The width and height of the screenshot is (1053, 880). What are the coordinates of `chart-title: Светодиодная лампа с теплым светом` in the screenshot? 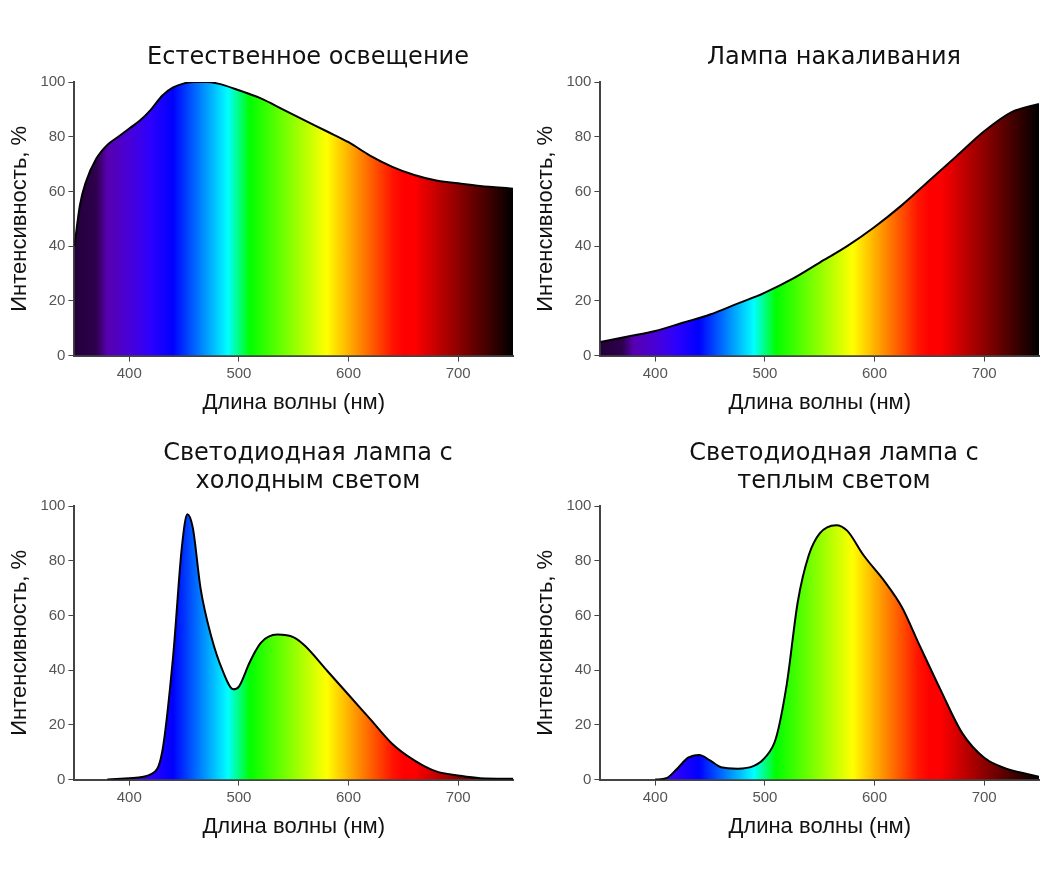 It's located at (834, 465).